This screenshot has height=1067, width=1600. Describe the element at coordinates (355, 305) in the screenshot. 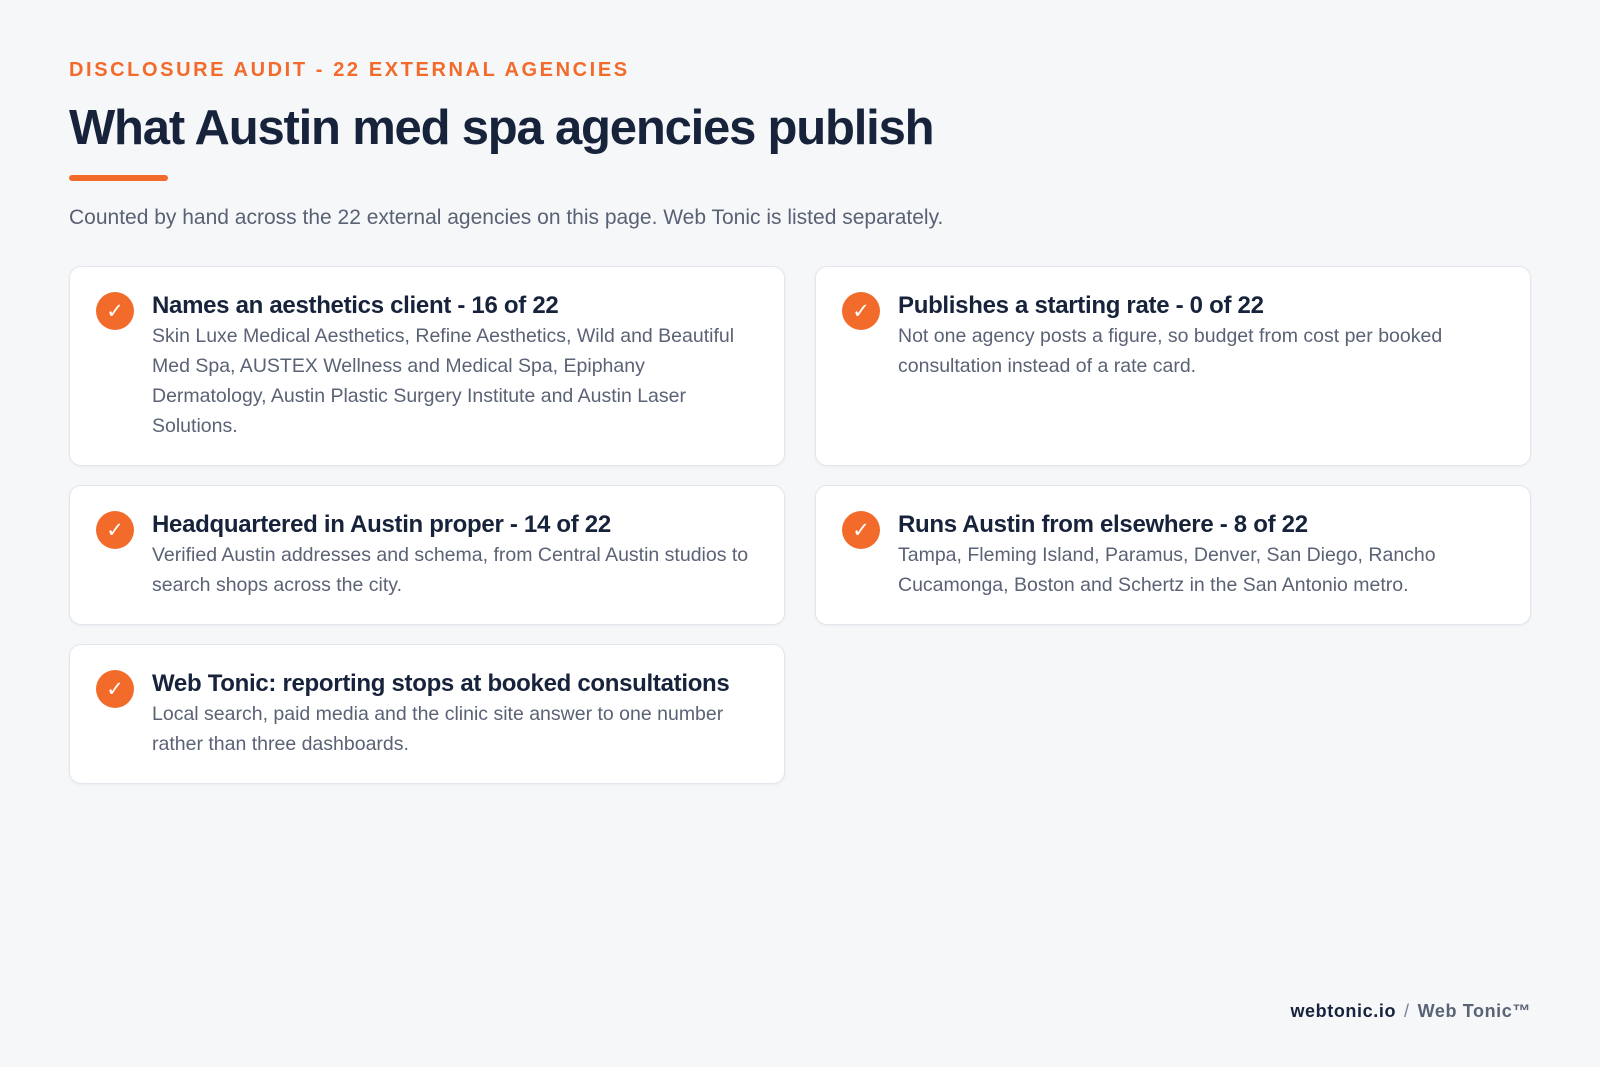

I see `card-title: Names an aesthetics client - 16 of 22` at that location.